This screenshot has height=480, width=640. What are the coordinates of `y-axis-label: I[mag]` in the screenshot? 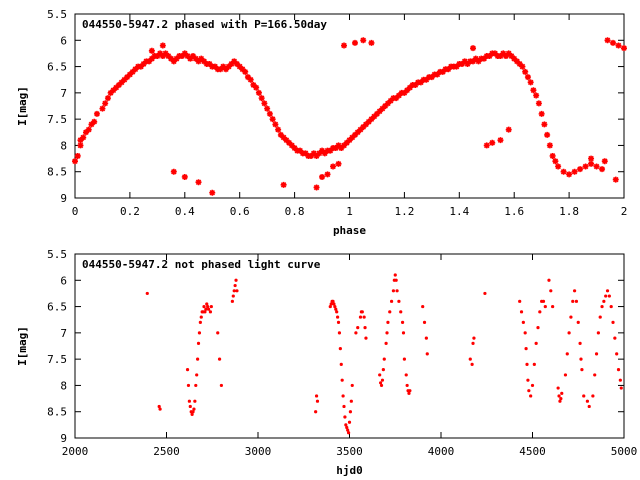 It's located at (22, 346).